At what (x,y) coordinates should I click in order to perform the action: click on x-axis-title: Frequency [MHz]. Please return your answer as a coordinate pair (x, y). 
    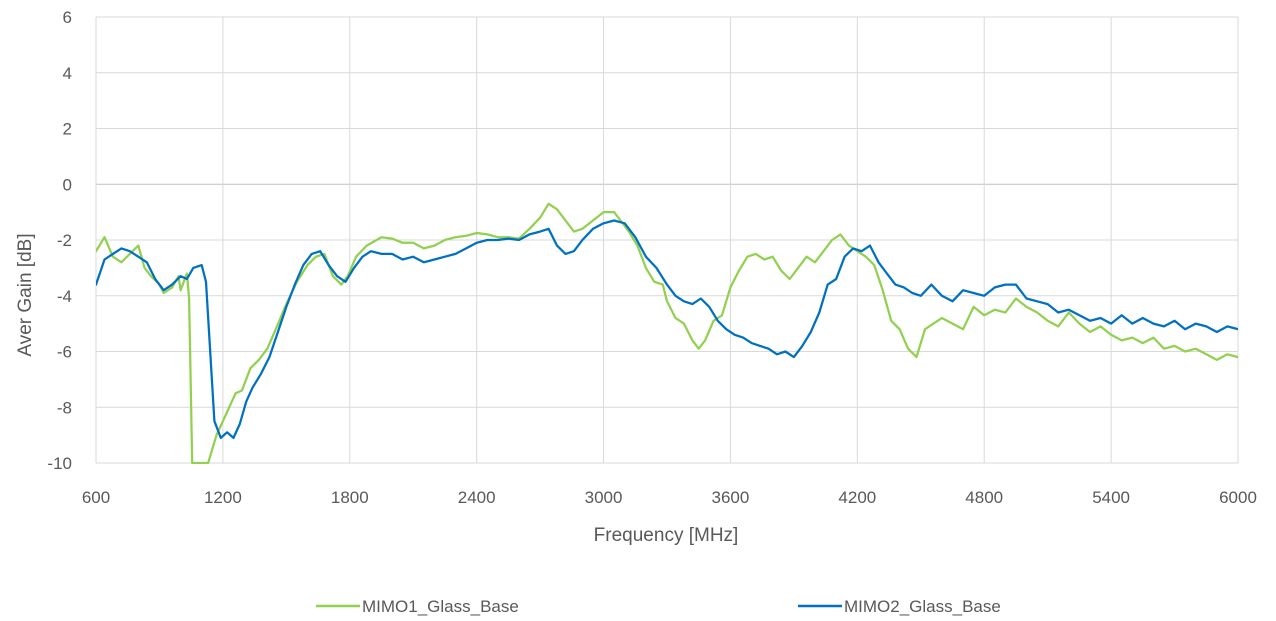
    Looking at the image, I should click on (666, 535).